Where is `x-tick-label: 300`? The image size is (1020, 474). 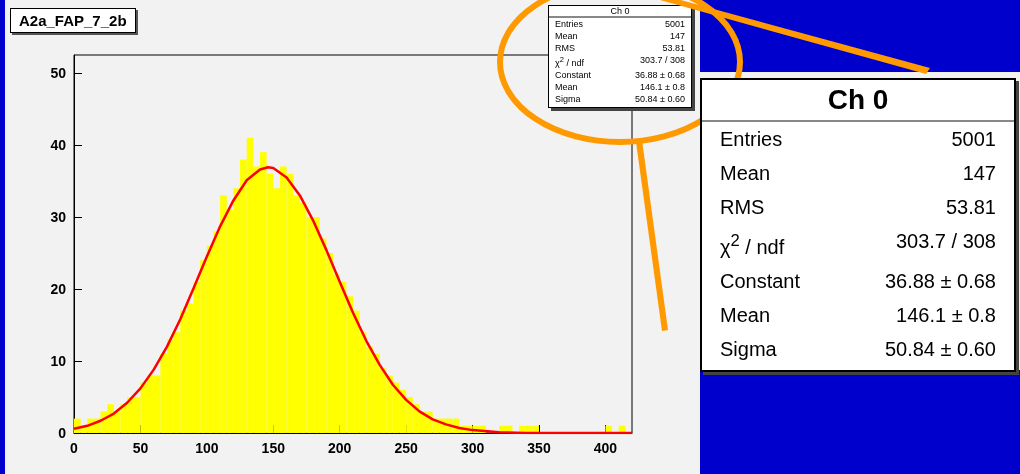
x-tick-label: 300 is located at coordinates (472, 448).